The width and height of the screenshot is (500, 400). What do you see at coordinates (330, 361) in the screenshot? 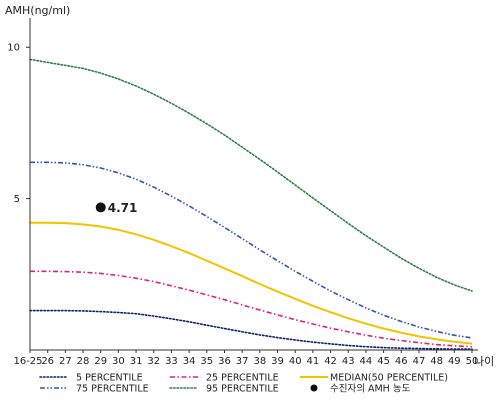
I see `x-tick-label: 42` at bounding box center [330, 361].